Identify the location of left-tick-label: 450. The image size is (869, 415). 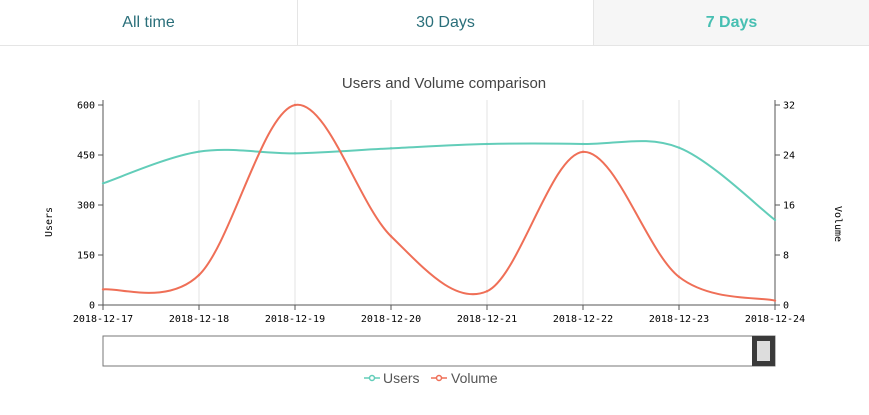
(86, 156).